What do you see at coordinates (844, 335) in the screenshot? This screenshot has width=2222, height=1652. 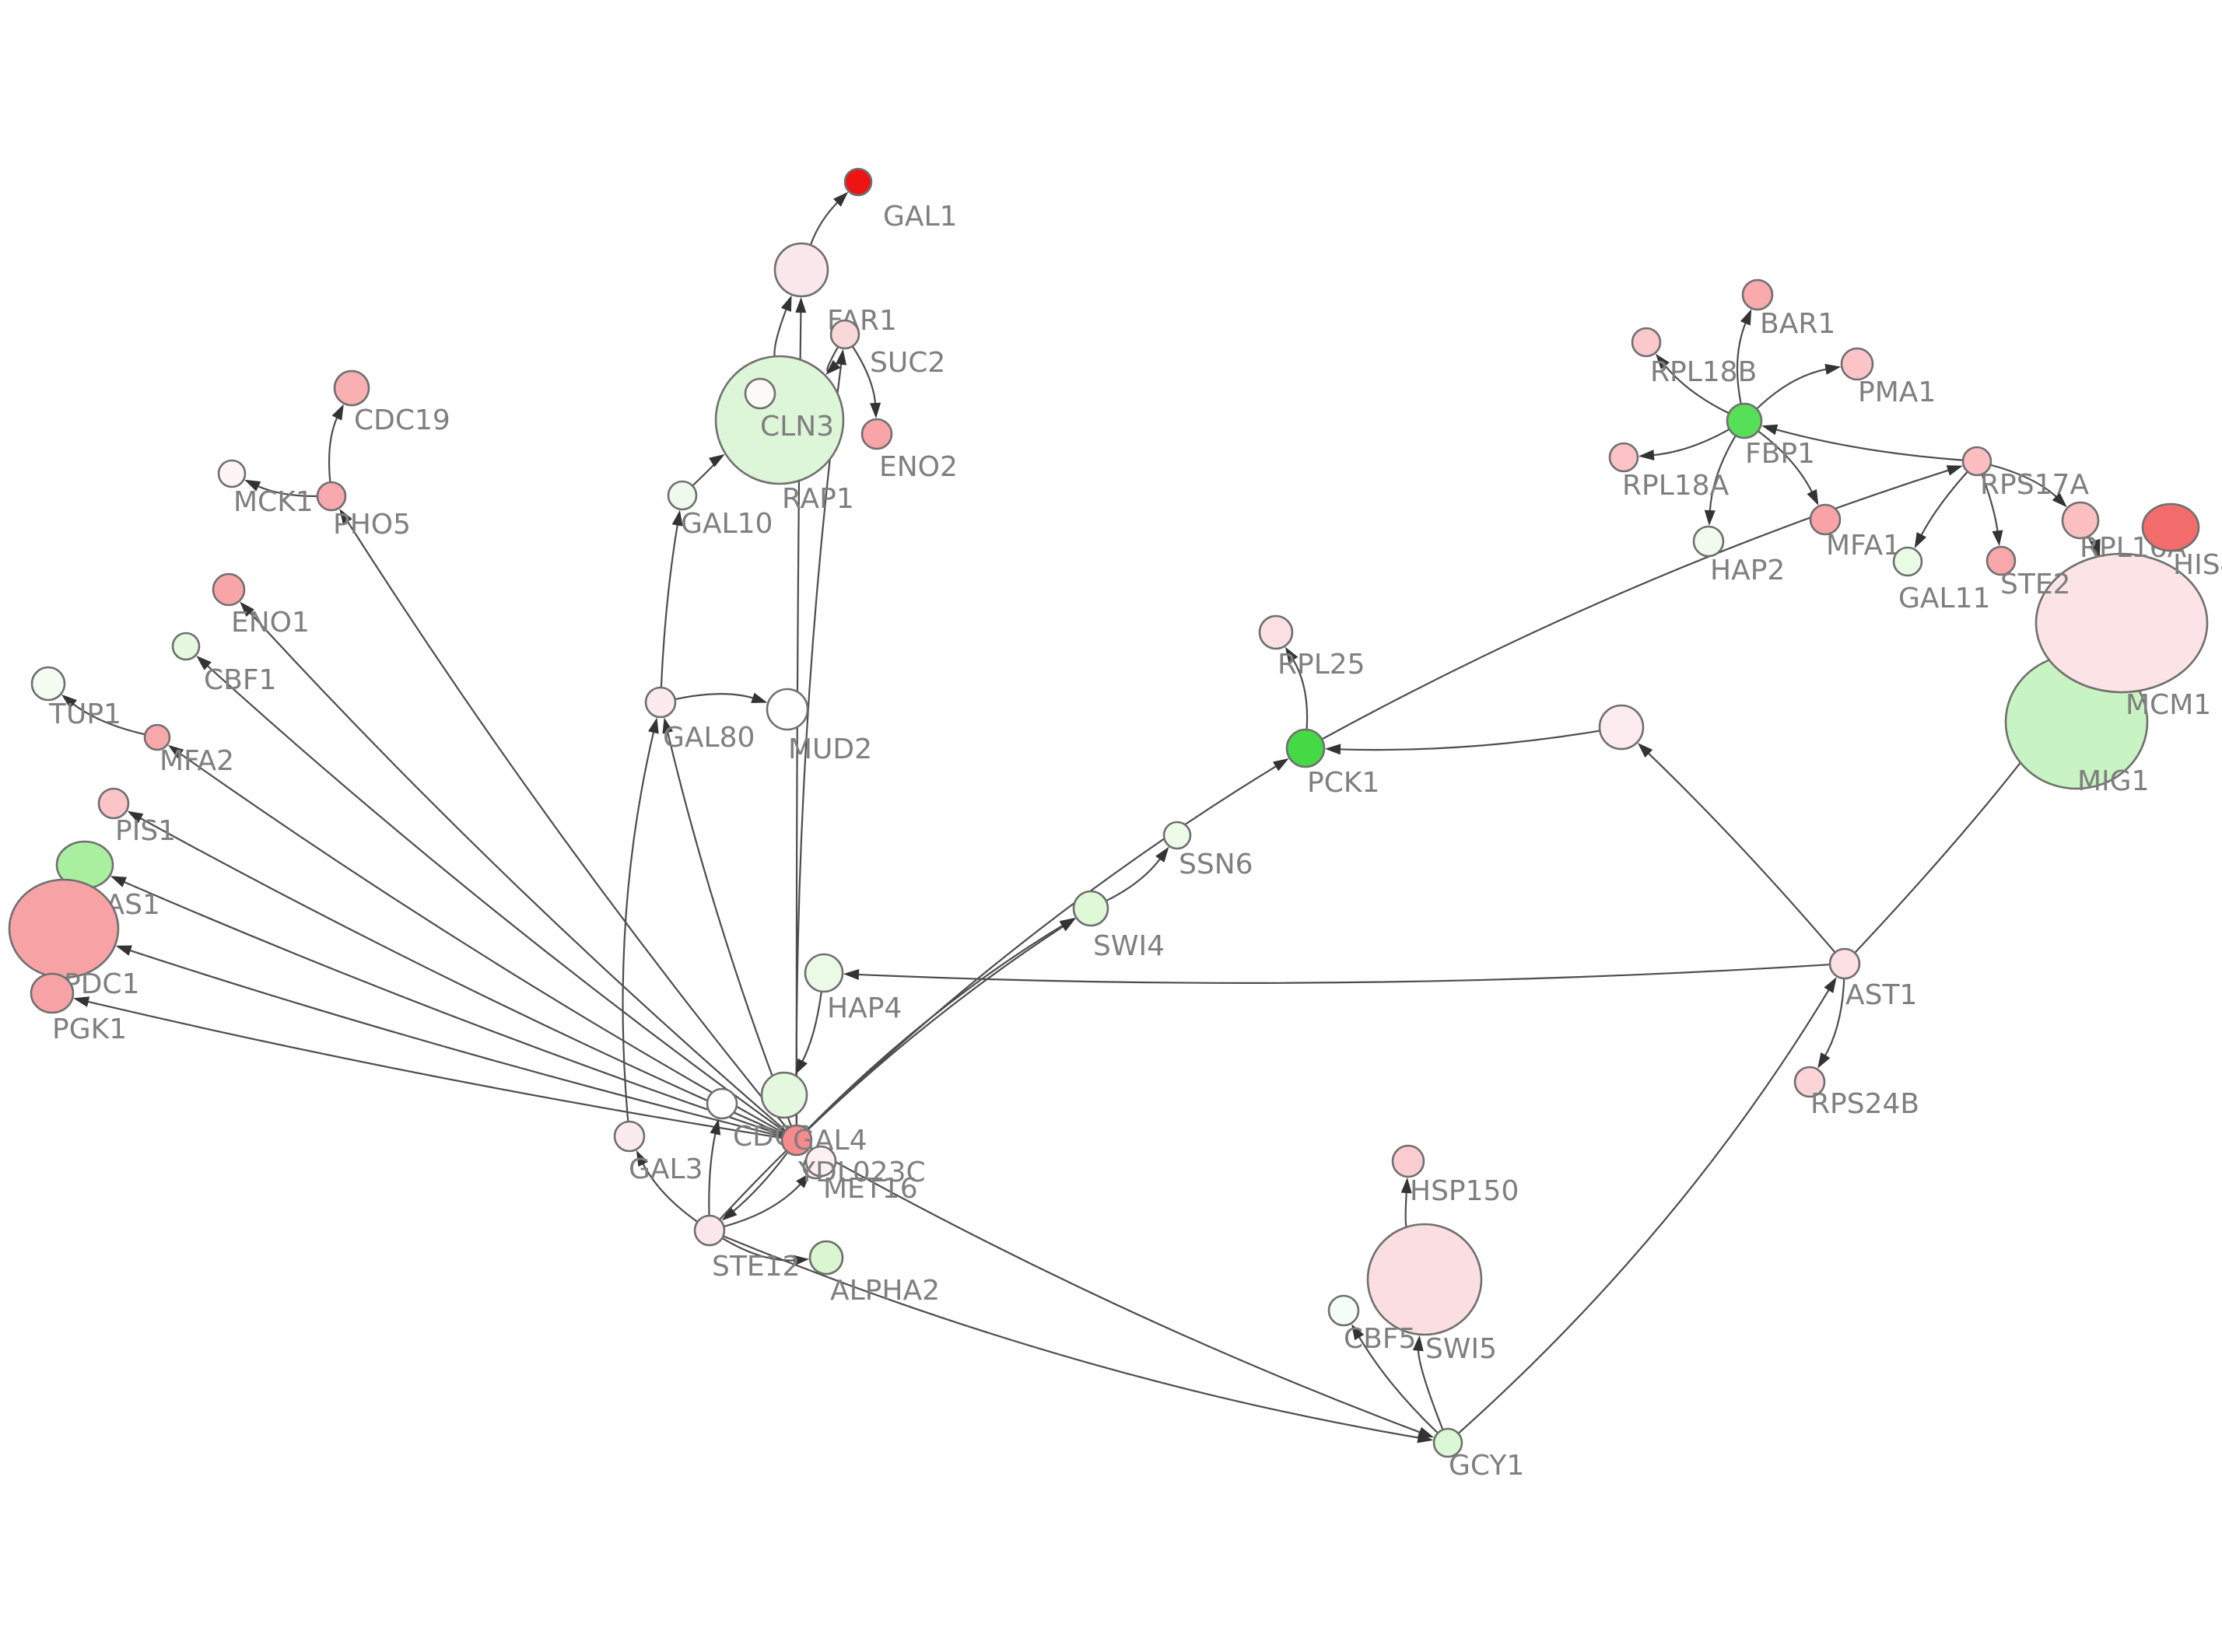 I see `node-SUC2` at bounding box center [844, 335].